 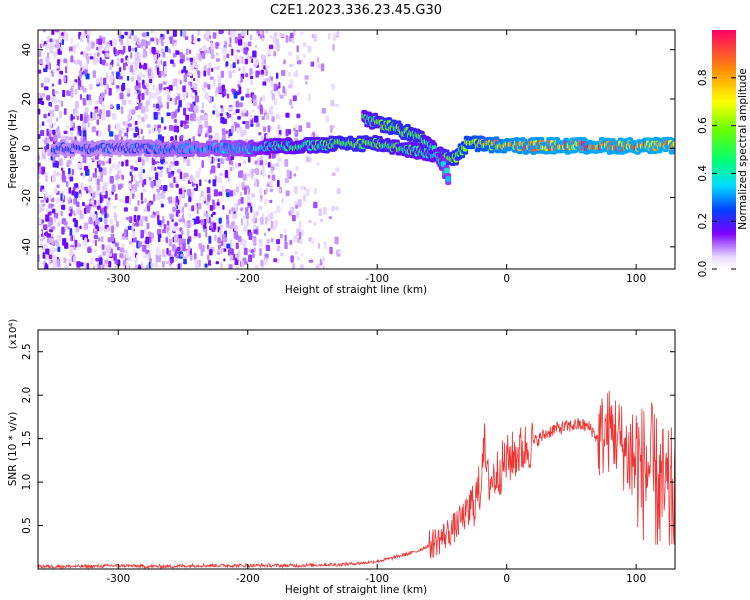 I want to click on bottom-x-tick-label: 0, so click(x=506, y=579).